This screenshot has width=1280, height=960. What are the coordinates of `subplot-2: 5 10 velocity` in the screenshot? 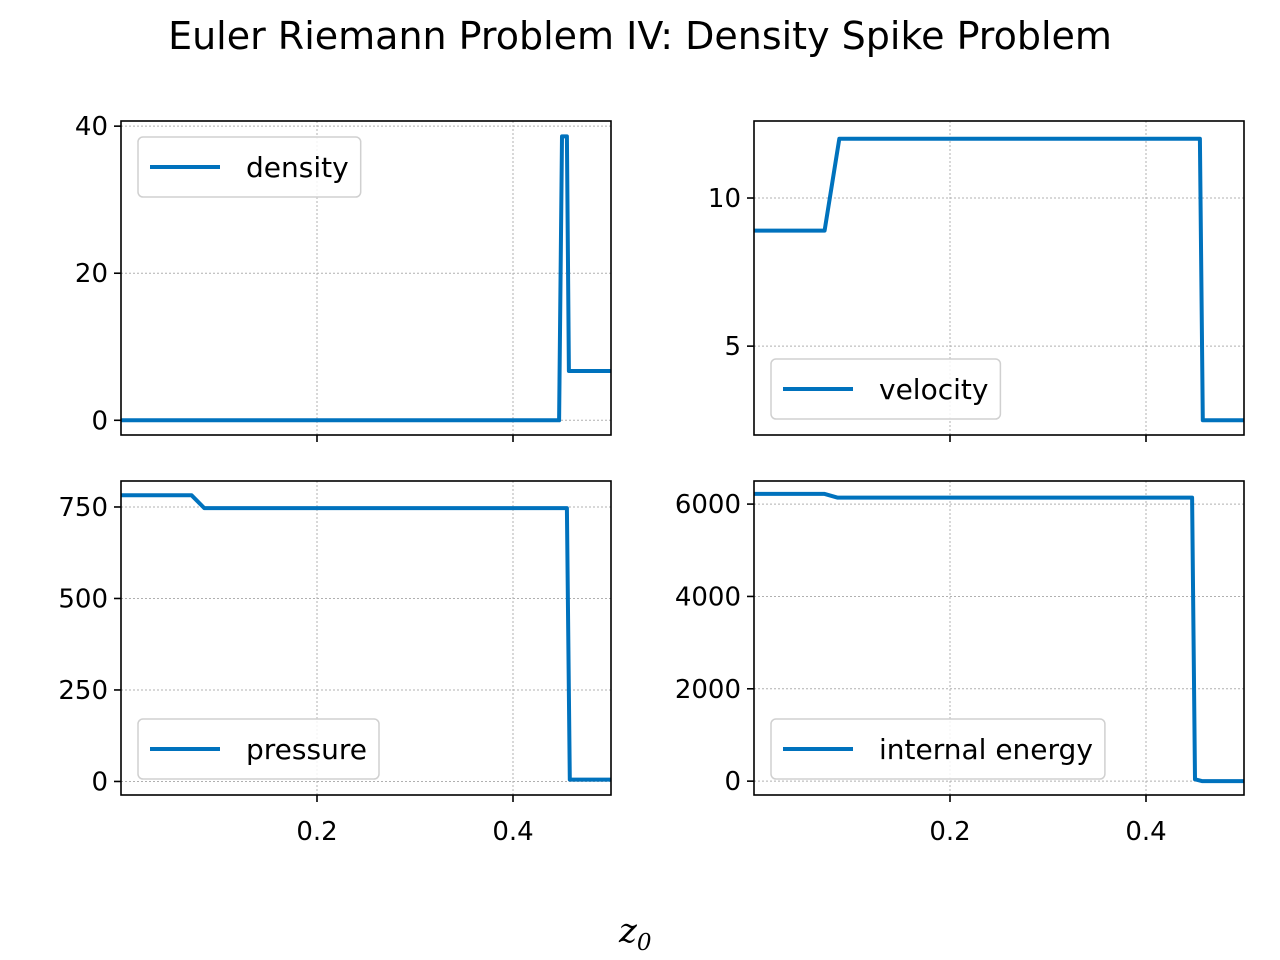 It's located at (976, 281).